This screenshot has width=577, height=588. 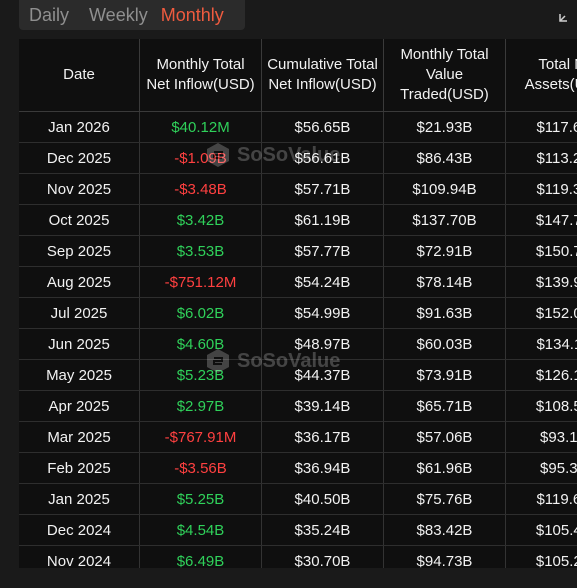 I want to click on tab-weekly: Weekly, so click(x=118, y=15).